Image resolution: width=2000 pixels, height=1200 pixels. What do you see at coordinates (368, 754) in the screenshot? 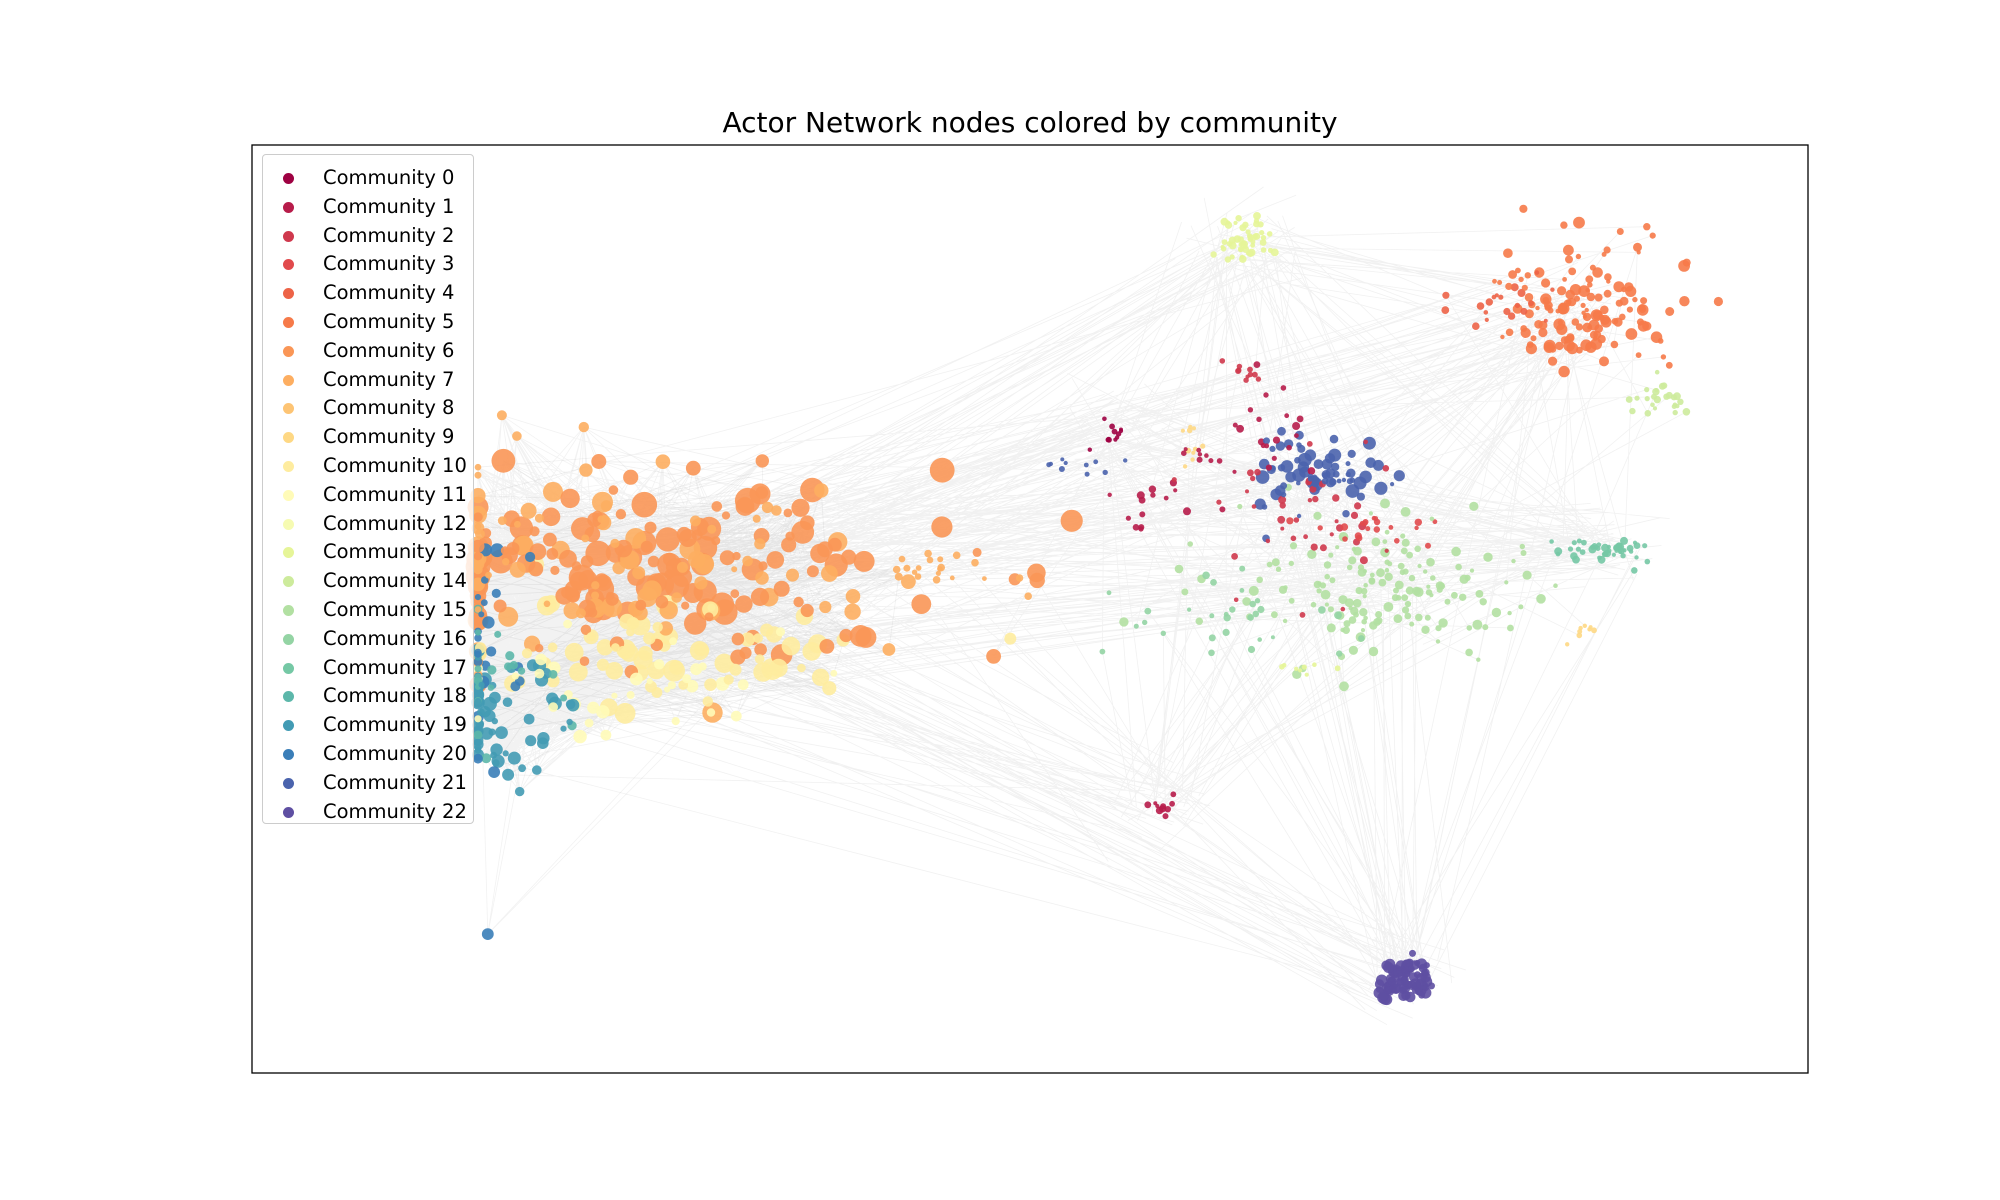
I see `legend-item-community-20: Community 20` at bounding box center [368, 754].